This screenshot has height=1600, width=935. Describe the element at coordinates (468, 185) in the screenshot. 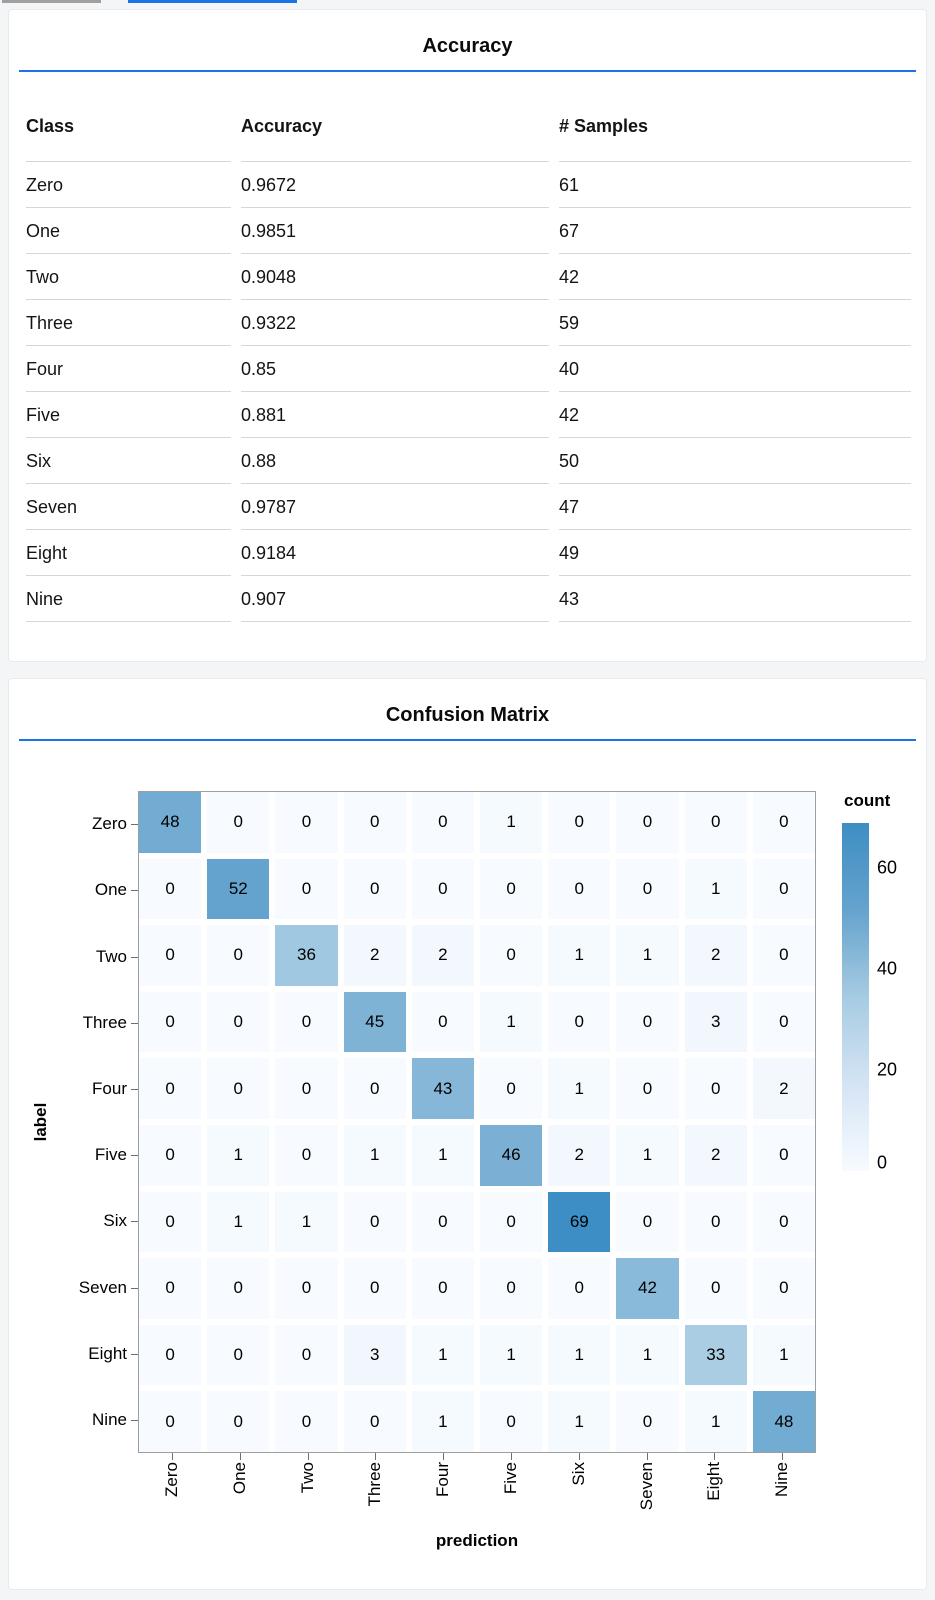

I see `table-row: Zero 0.9672 61` at that location.